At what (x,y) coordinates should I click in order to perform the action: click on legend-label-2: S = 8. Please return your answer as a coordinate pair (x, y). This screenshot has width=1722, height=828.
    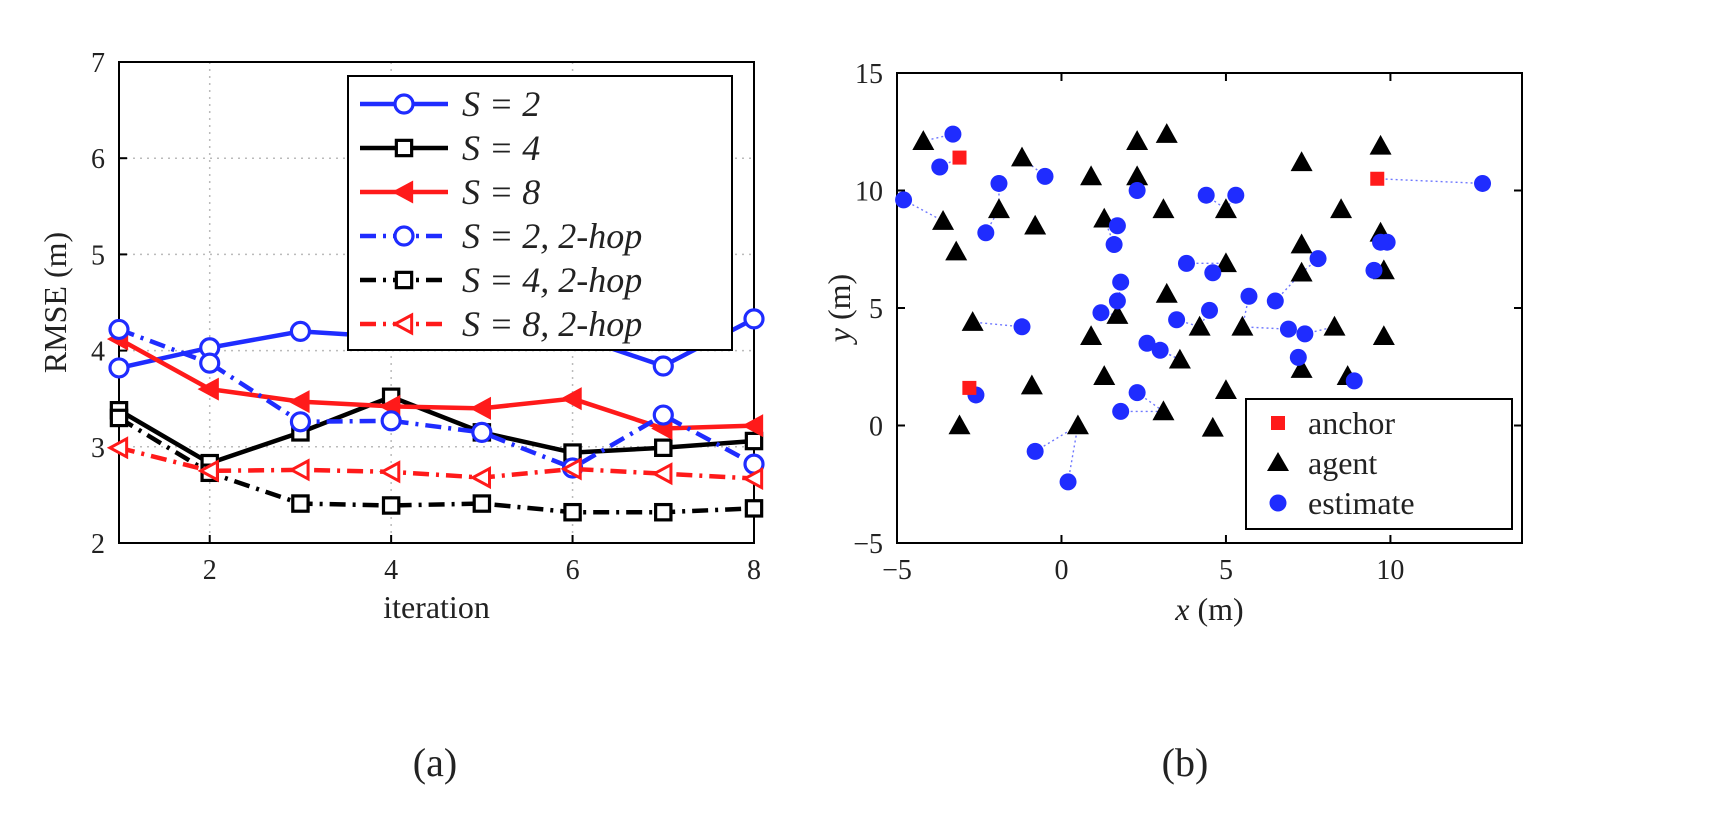
    Looking at the image, I should click on (501, 192).